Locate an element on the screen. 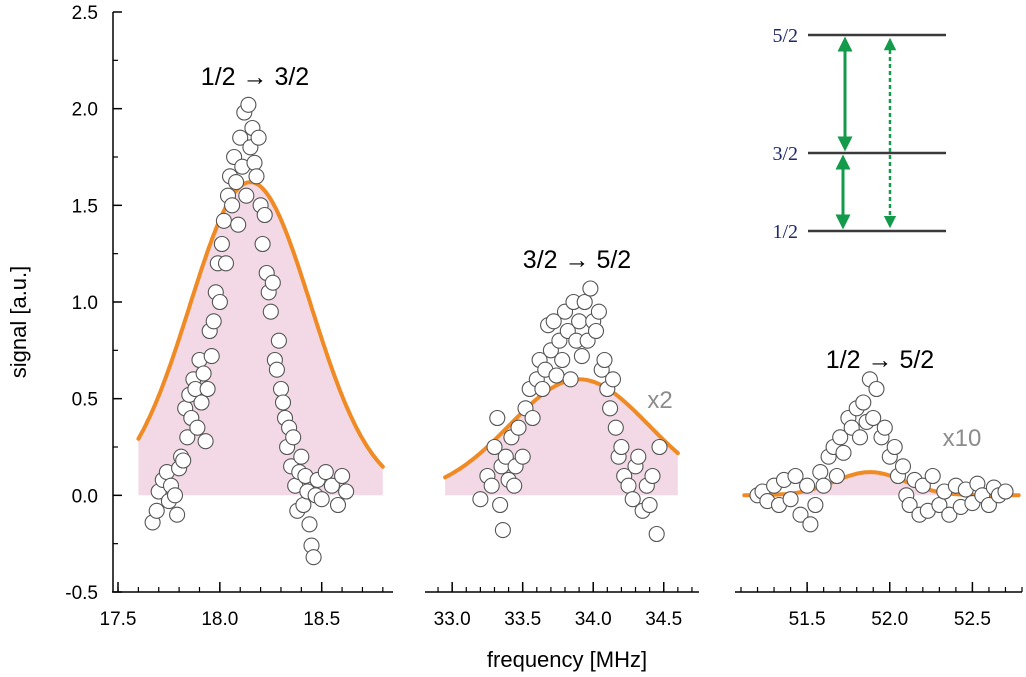  energy-level-label: 5/2 is located at coordinates (785, 36).